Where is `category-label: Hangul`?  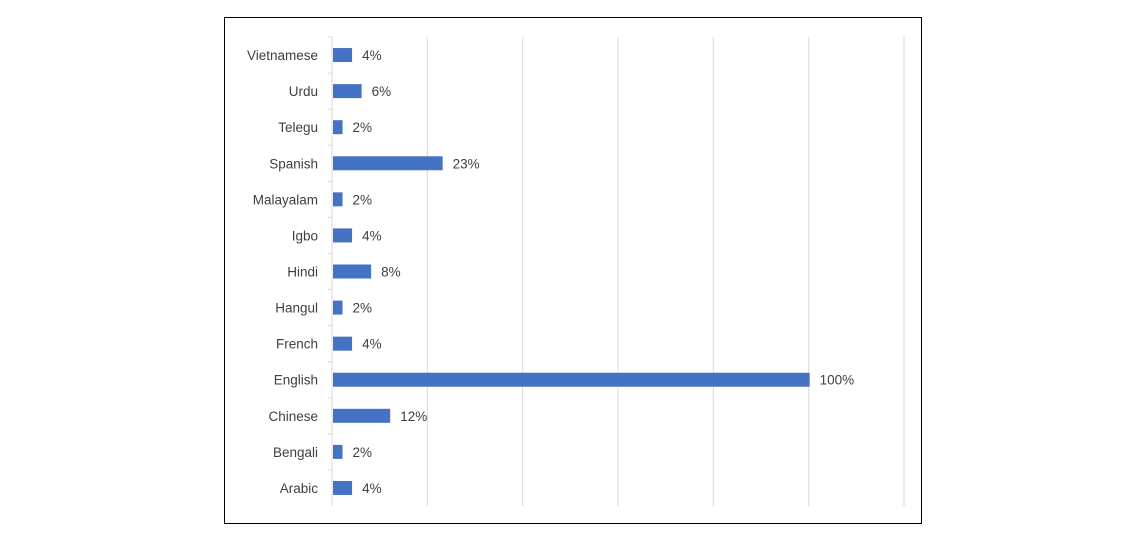
category-label: Hangul is located at coordinates (296, 308).